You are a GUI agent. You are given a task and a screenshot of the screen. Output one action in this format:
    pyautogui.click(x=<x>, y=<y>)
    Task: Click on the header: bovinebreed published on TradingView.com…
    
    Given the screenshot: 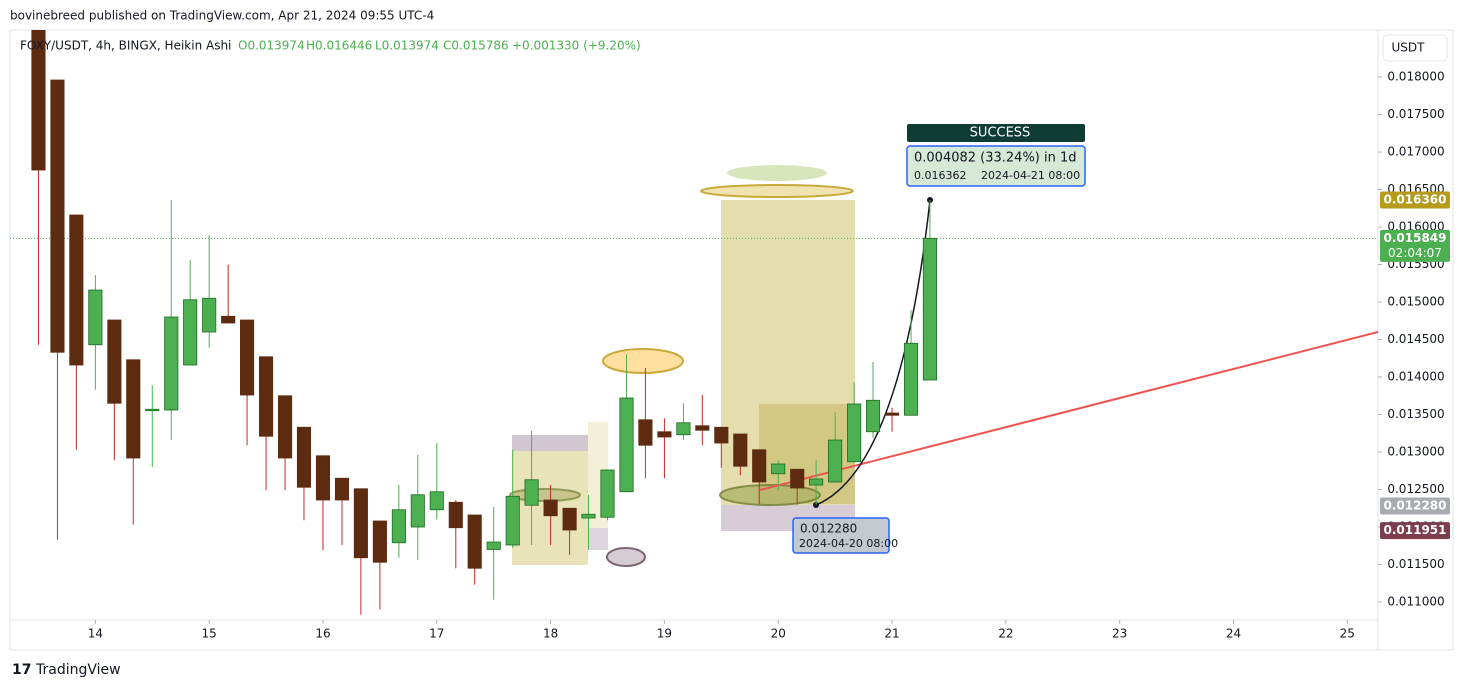 What is the action you would take?
    pyautogui.click(x=222, y=16)
    